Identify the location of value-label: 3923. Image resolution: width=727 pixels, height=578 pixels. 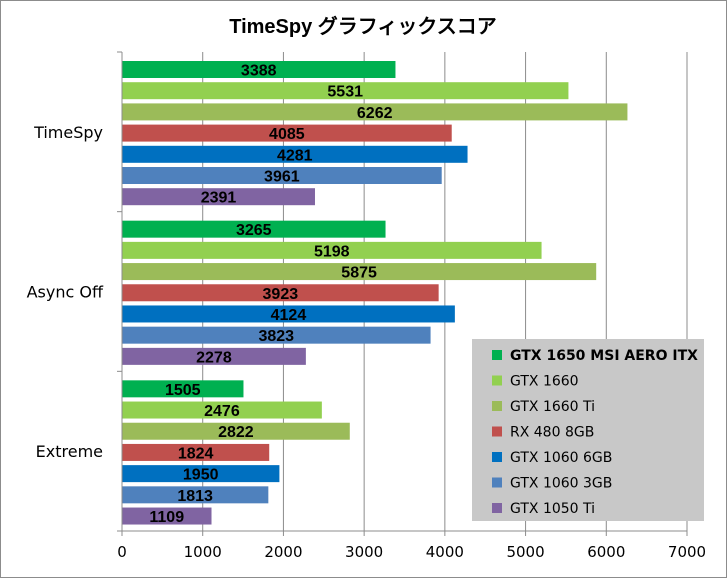
(281, 294).